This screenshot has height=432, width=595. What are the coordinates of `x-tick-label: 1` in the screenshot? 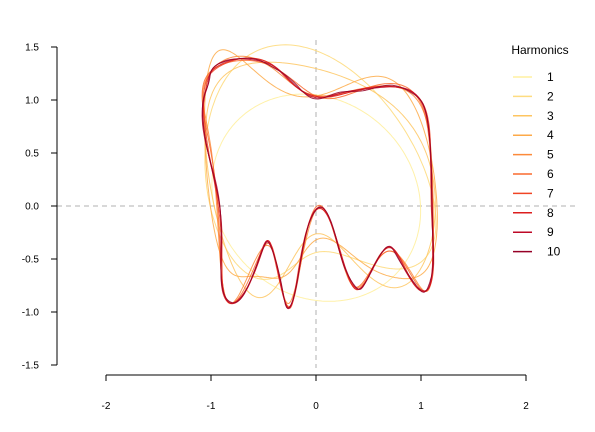 It's located at (421, 406).